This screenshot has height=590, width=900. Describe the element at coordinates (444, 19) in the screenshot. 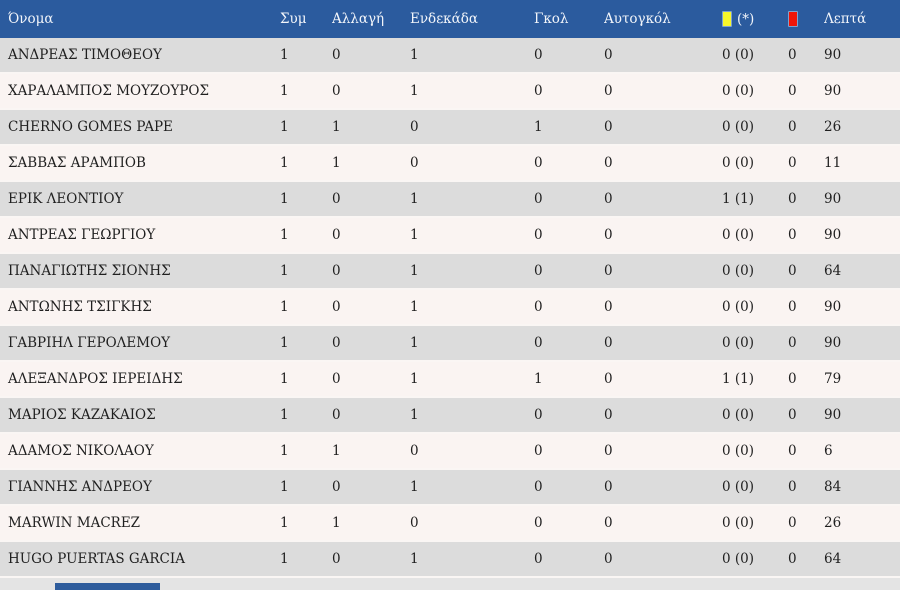

I see `col-header-starting-eleven: Ενδεκάδα` at that location.